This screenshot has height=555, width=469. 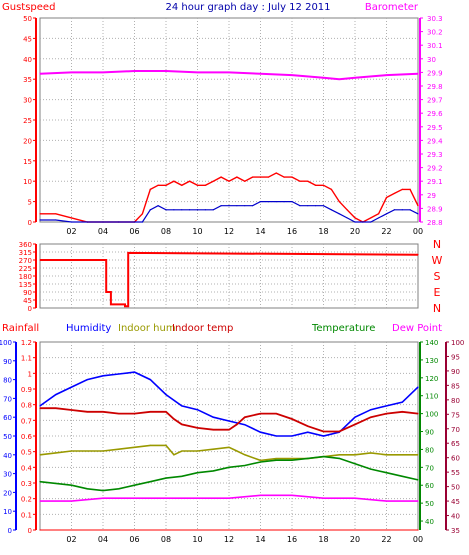 I want to click on rain-axis-tick-label: 0.1, so click(x=26, y=515).